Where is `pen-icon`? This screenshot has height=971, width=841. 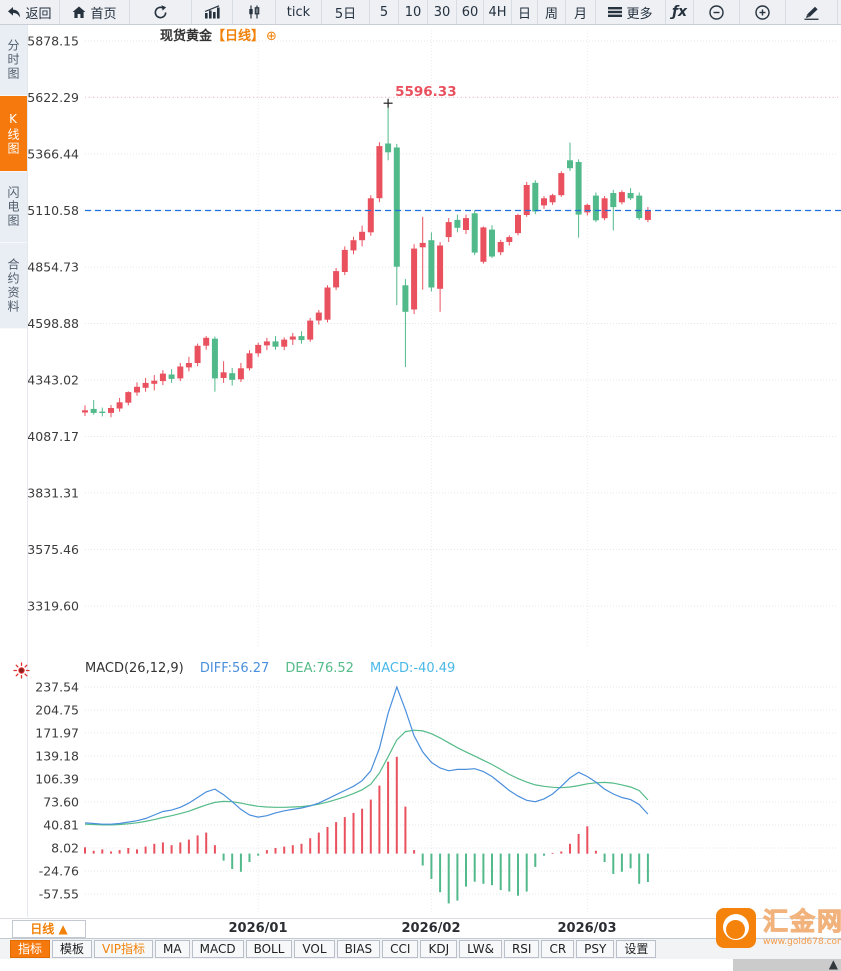
pen-icon is located at coordinates (811, 12).